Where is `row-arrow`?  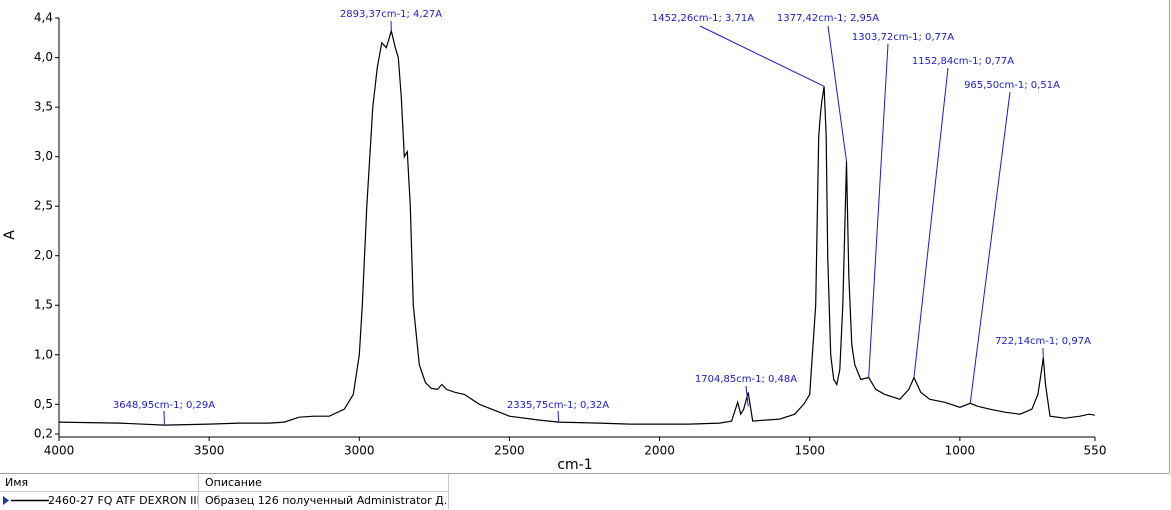
row-arrow is located at coordinates (6, 500).